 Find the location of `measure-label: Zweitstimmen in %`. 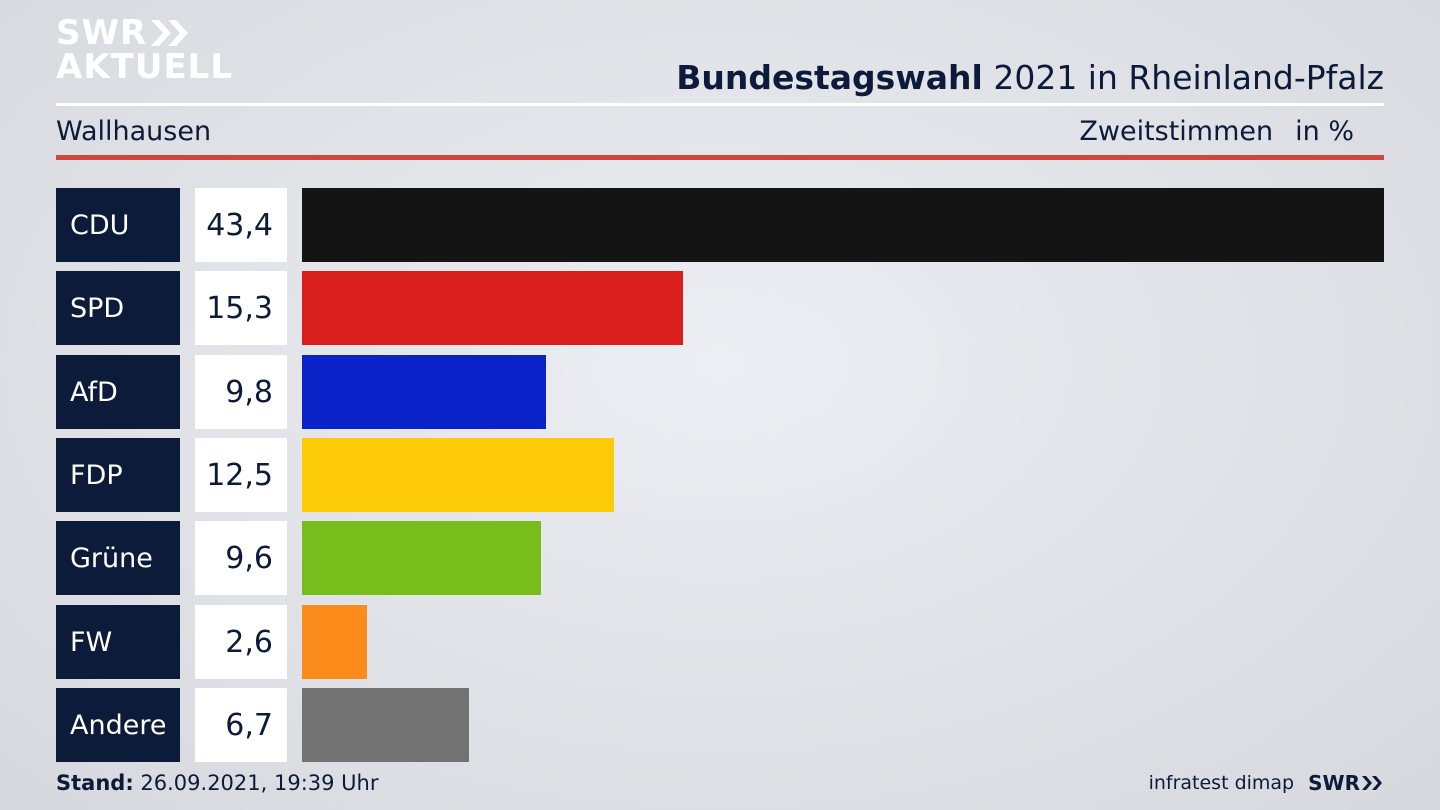

measure-label: Zweitstimmen in % is located at coordinates (1216, 131).